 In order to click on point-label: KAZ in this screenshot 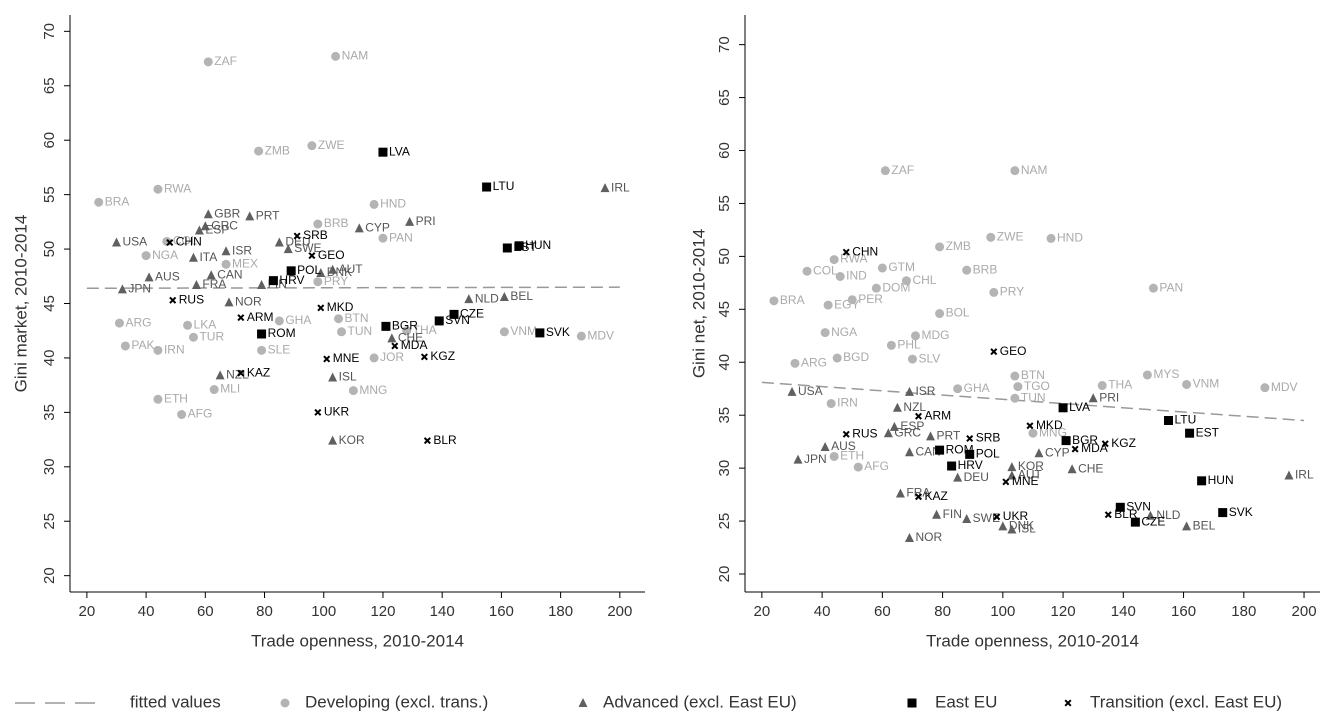, I will do `click(258, 372)`.